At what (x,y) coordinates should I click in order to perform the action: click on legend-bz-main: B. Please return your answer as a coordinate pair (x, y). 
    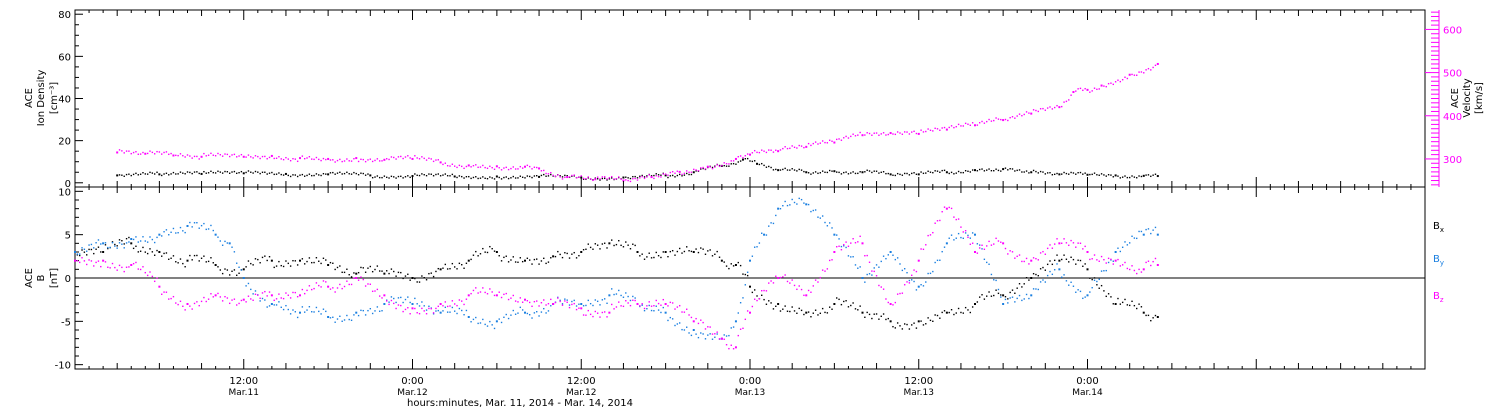
    Looking at the image, I should click on (1436, 296).